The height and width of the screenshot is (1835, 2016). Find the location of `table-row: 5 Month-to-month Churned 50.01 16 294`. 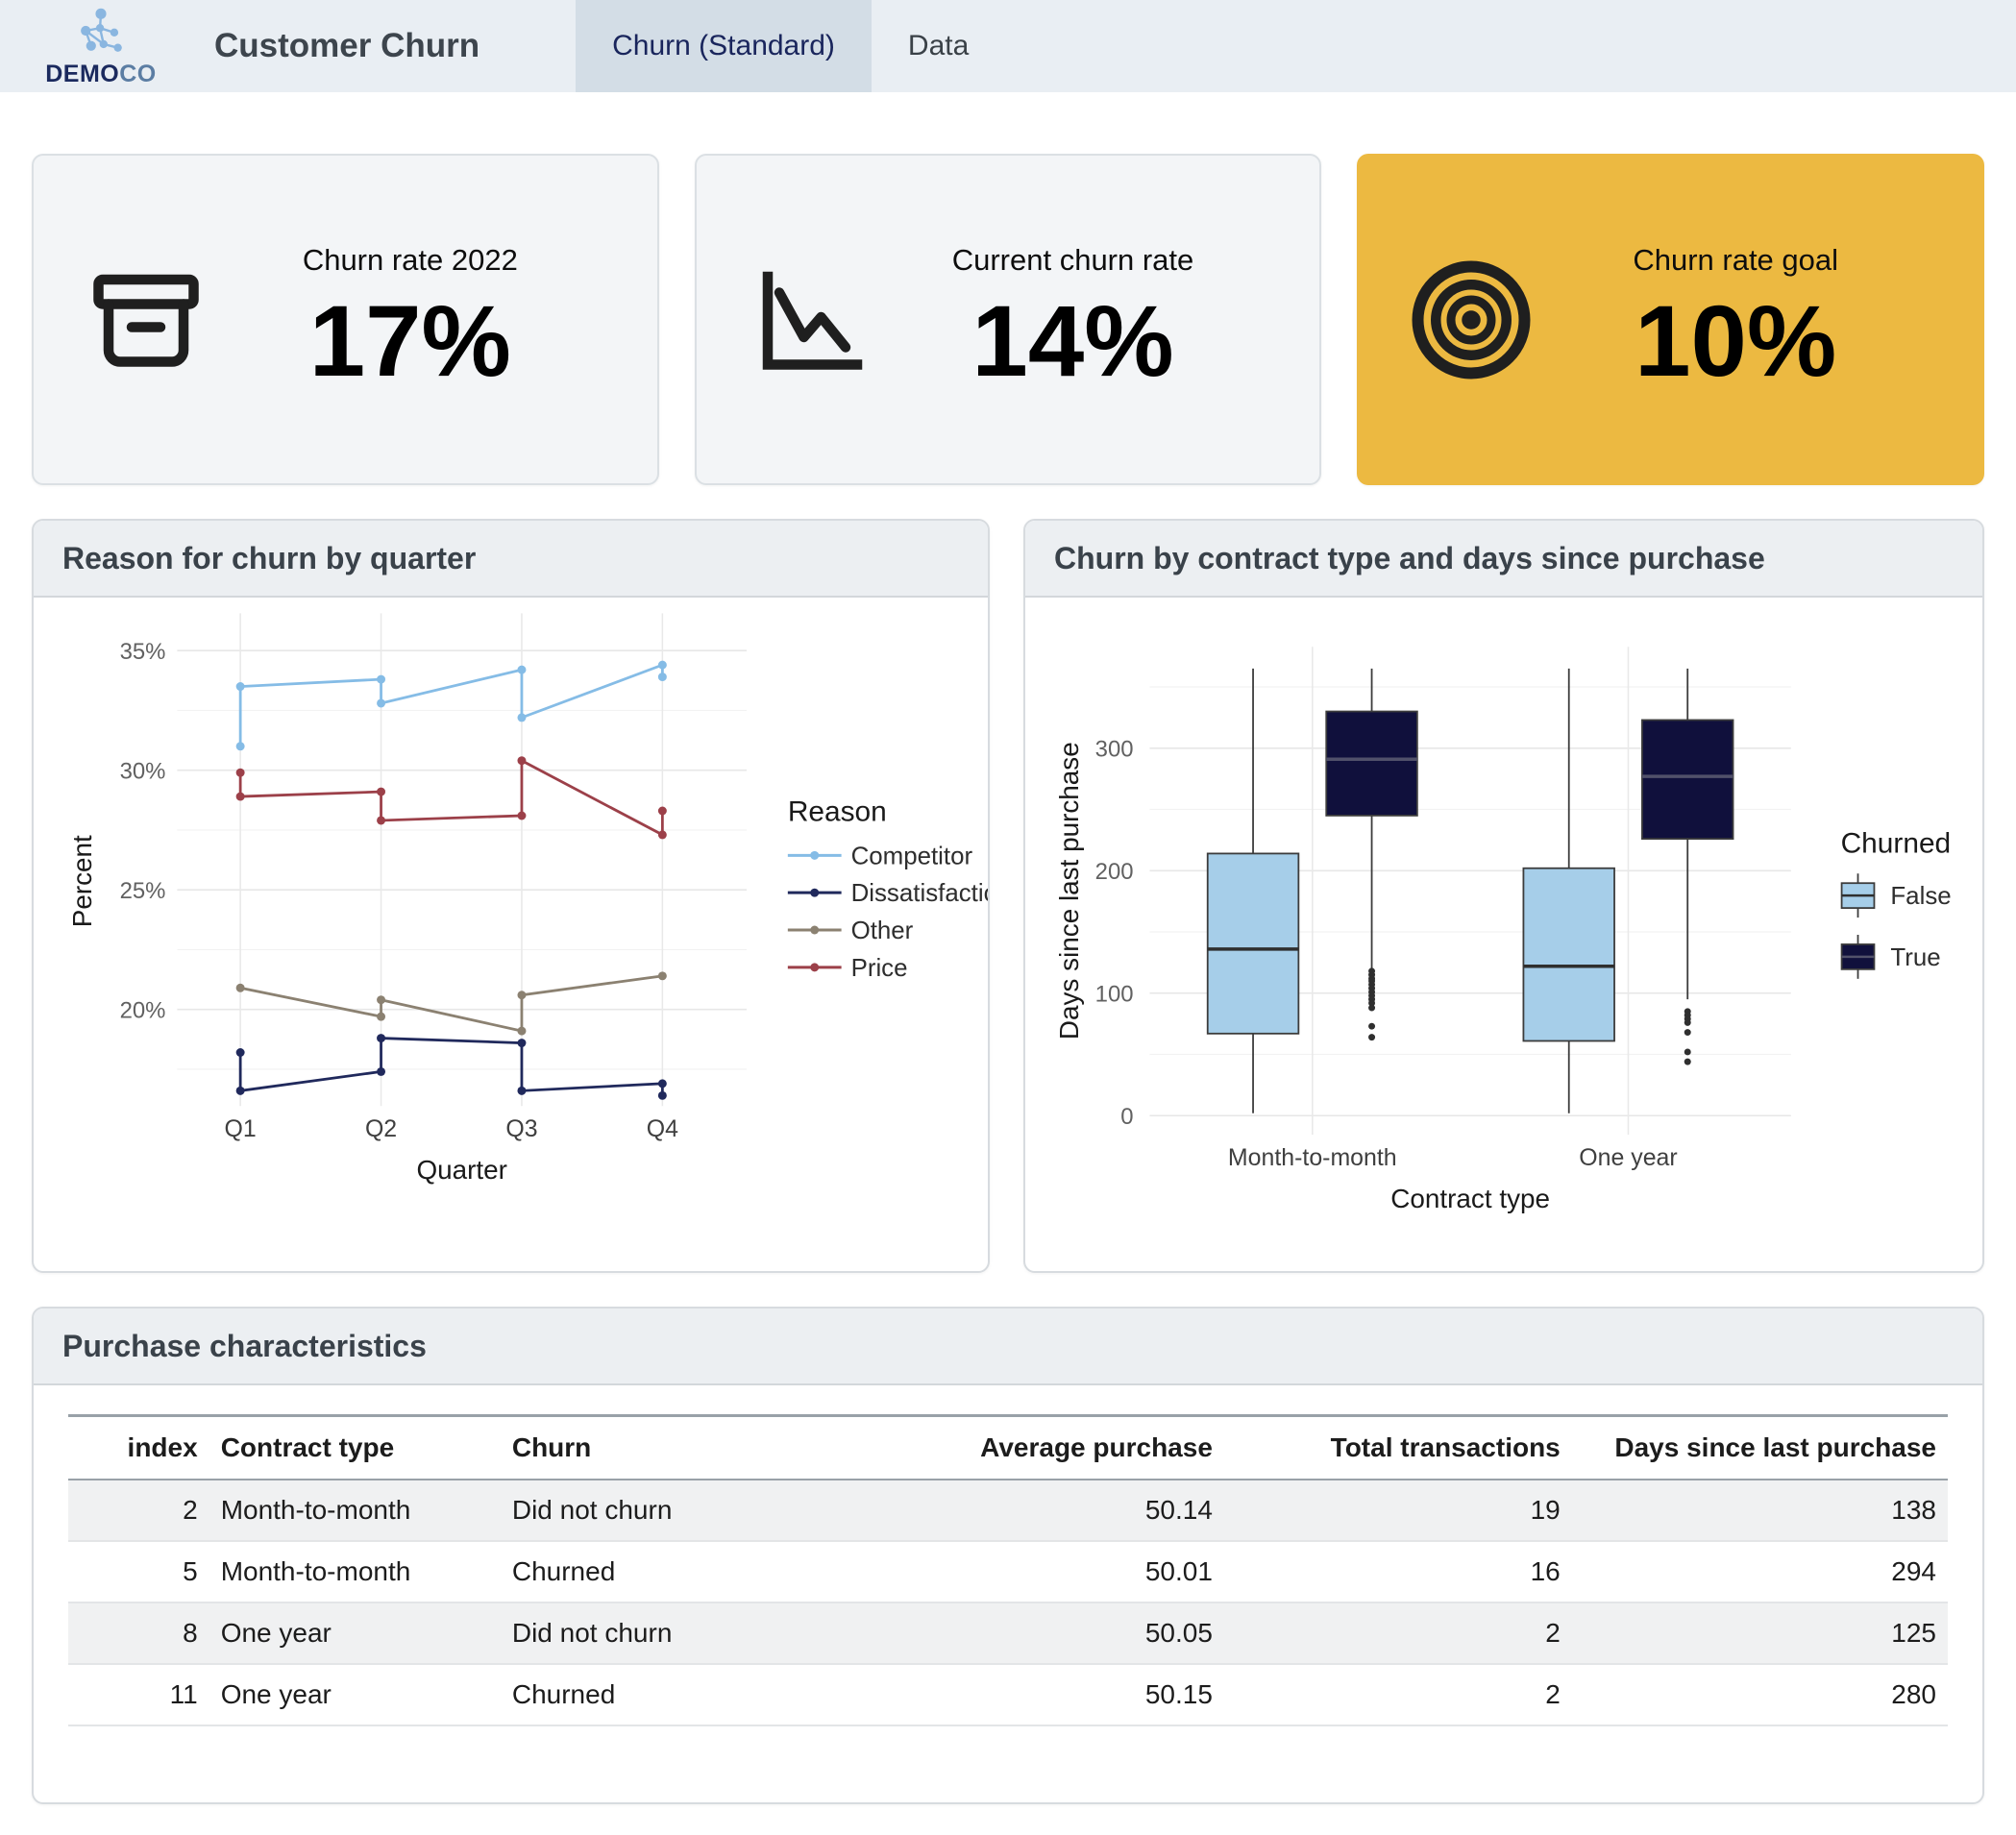

table-row: 5 Month-to-month Churned 50.01 16 294 is located at coordinates (1008, 1572).